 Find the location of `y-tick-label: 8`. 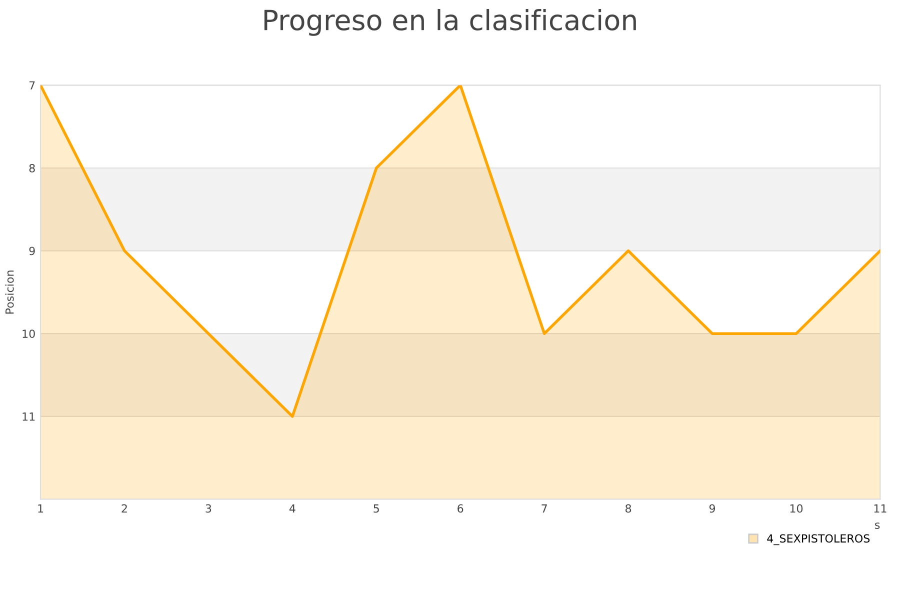

y-tick-label: 8 is located at coordinates (32, 168).